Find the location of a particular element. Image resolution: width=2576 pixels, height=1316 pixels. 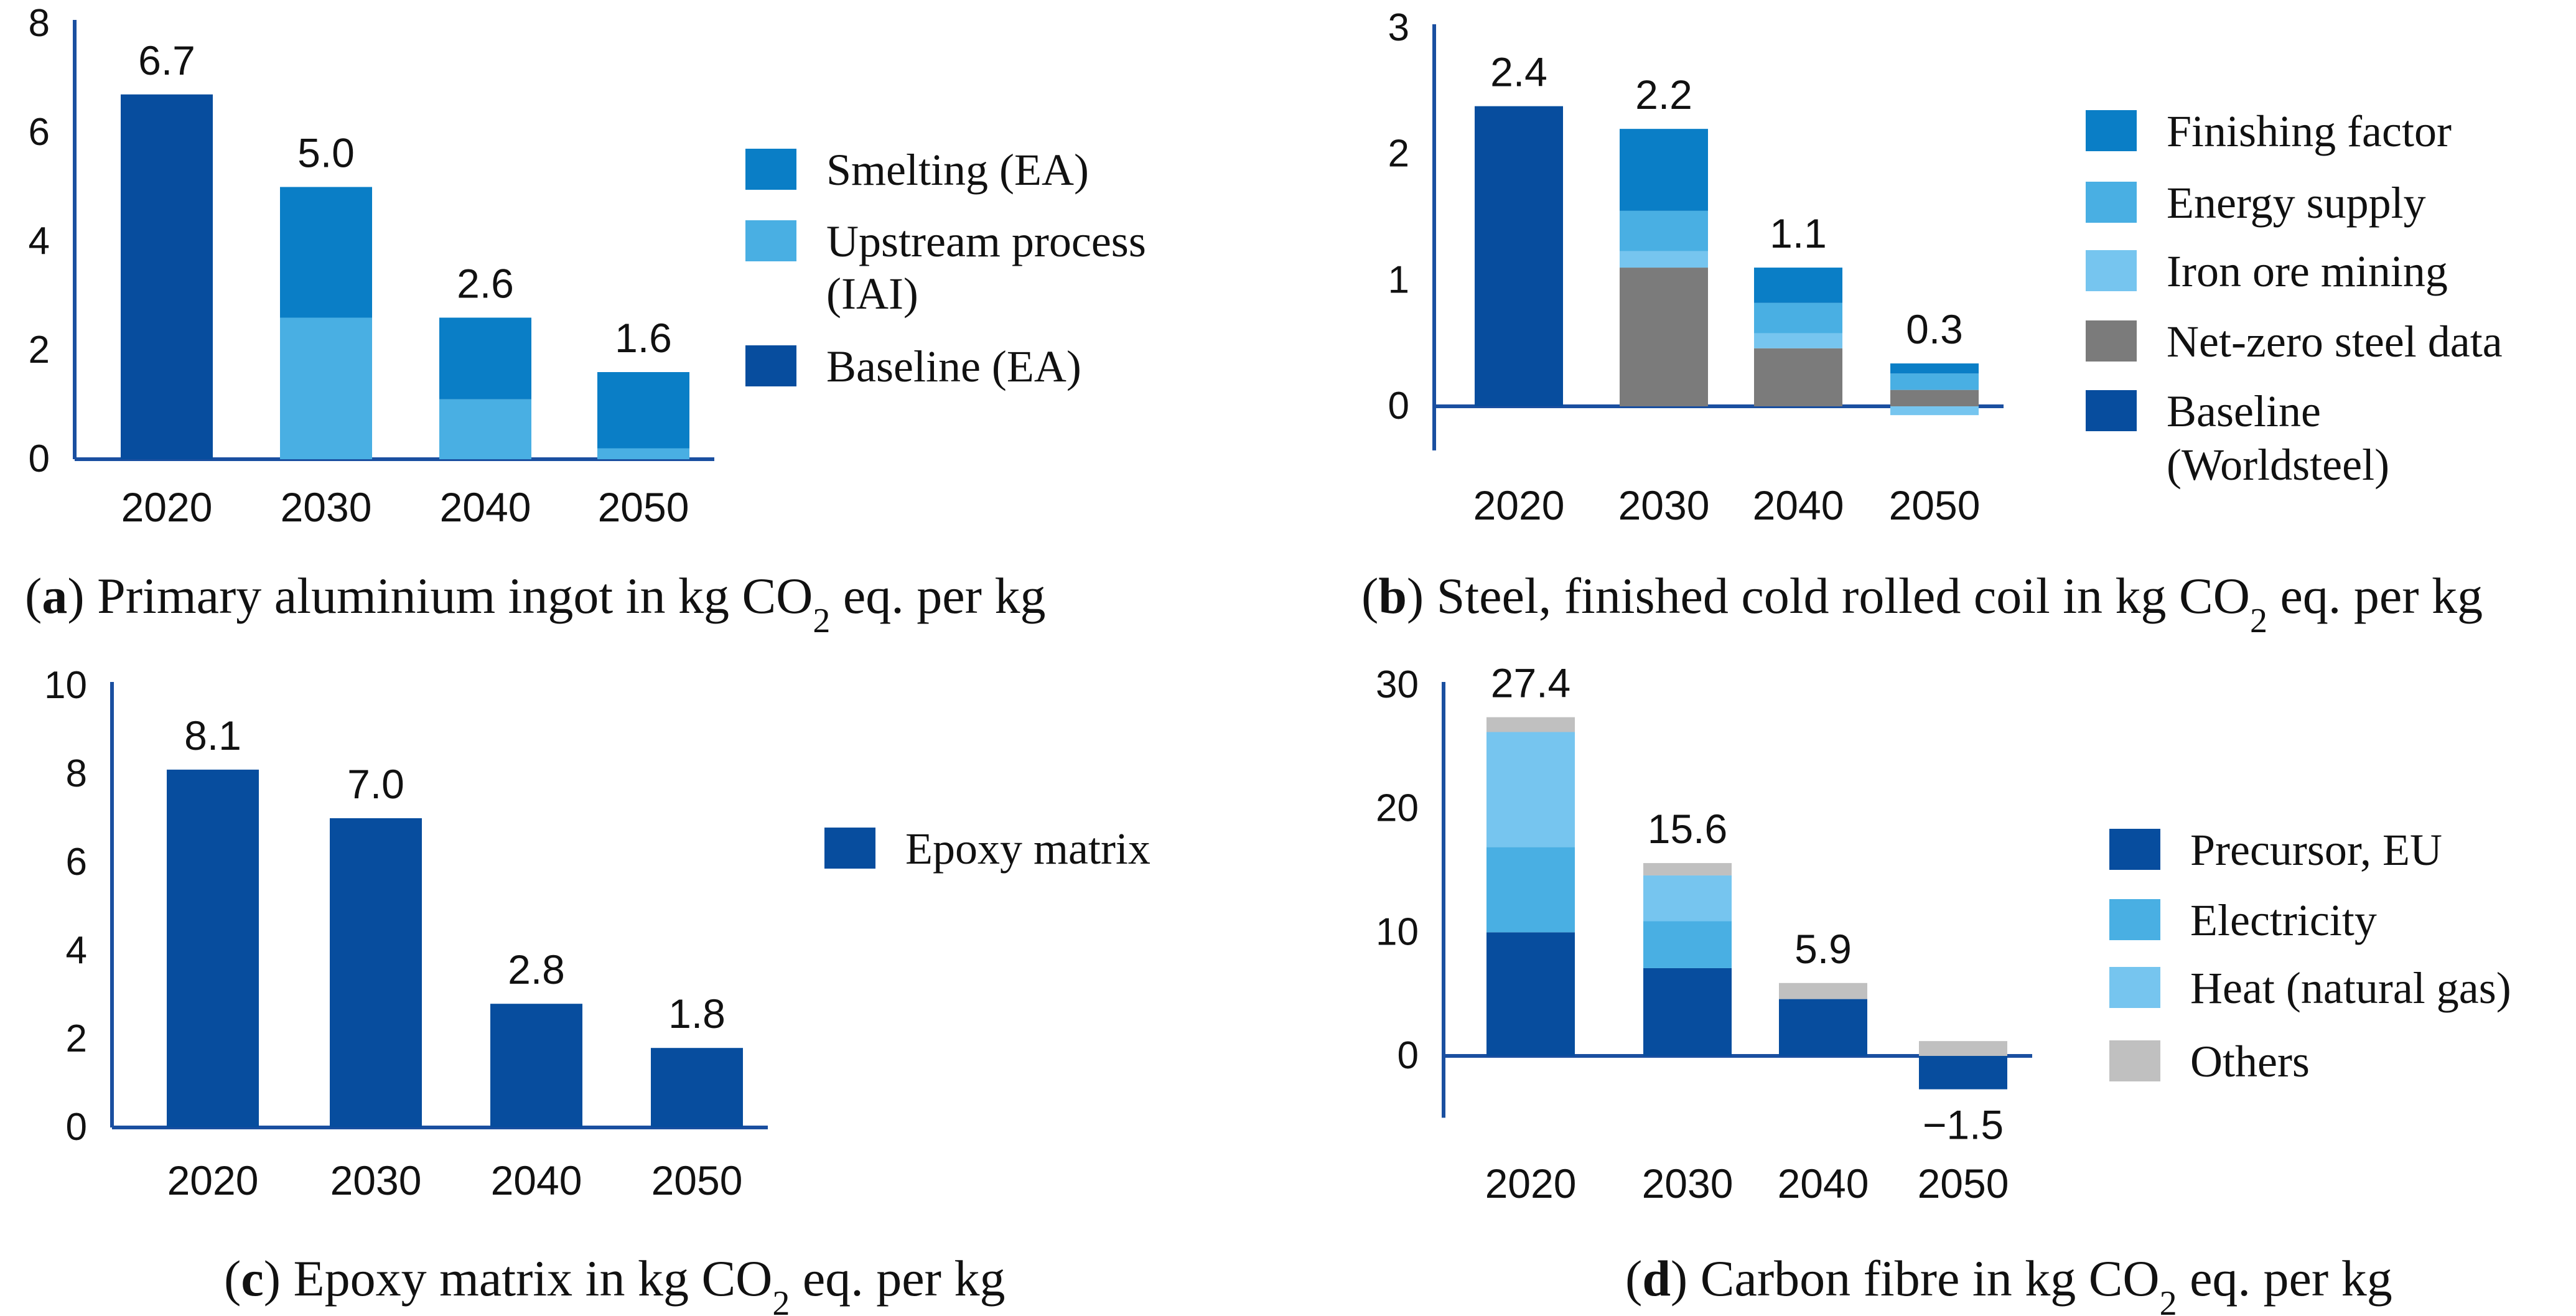

legend-label: Iron ore mining is located at coordinates (2307, 271).